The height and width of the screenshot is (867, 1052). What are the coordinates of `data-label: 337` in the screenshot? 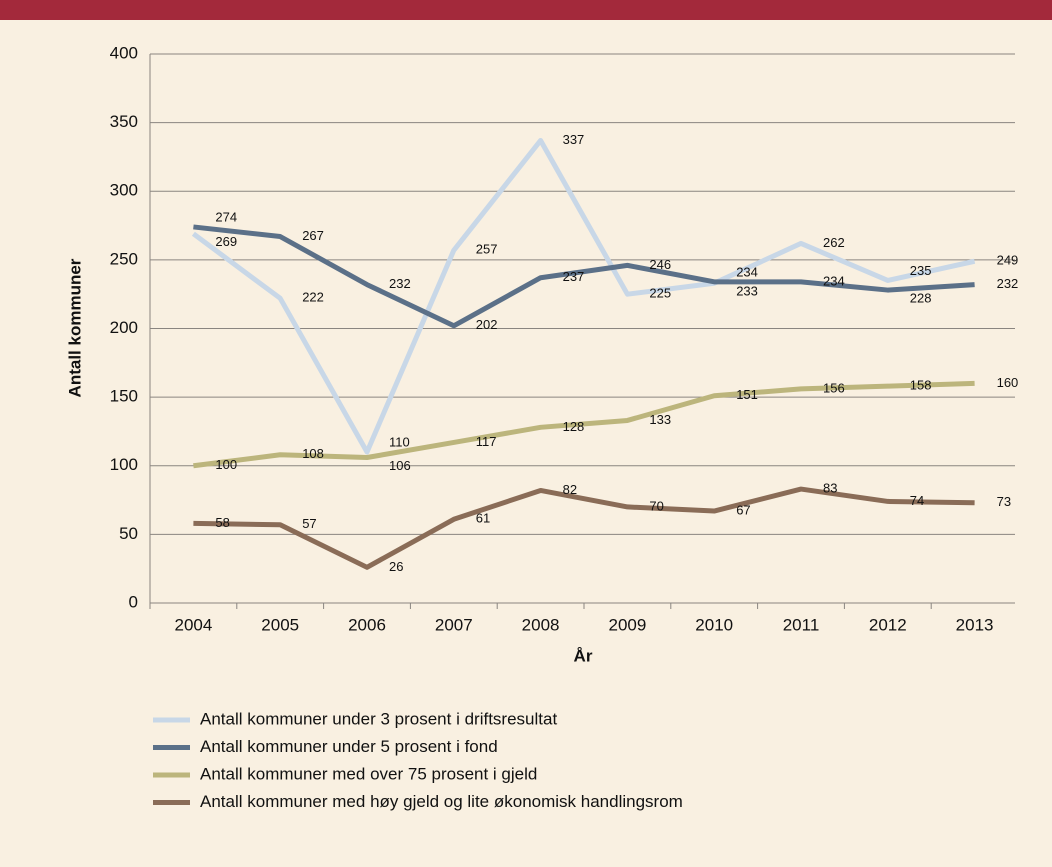 It's located at (574, 139).